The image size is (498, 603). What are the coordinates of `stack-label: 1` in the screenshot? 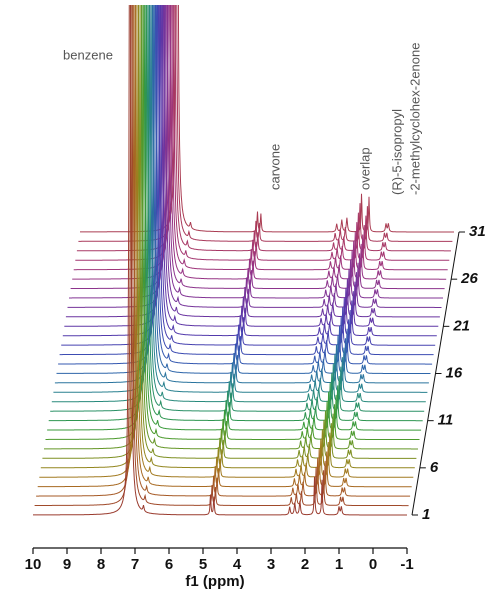 It's located at (426, 514).